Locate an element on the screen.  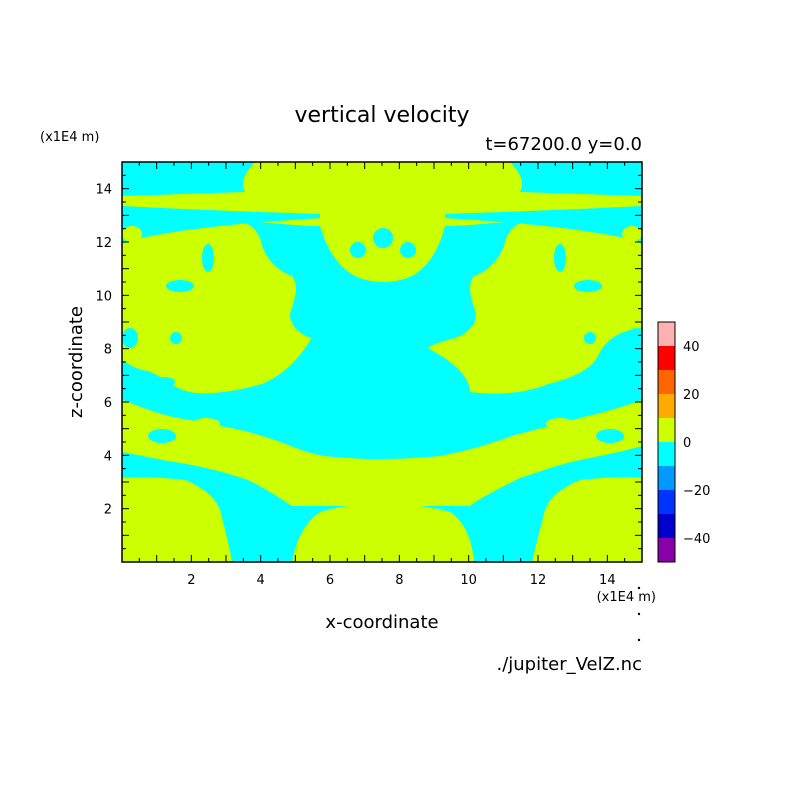
colorbar is located at coordinates (666, 442).